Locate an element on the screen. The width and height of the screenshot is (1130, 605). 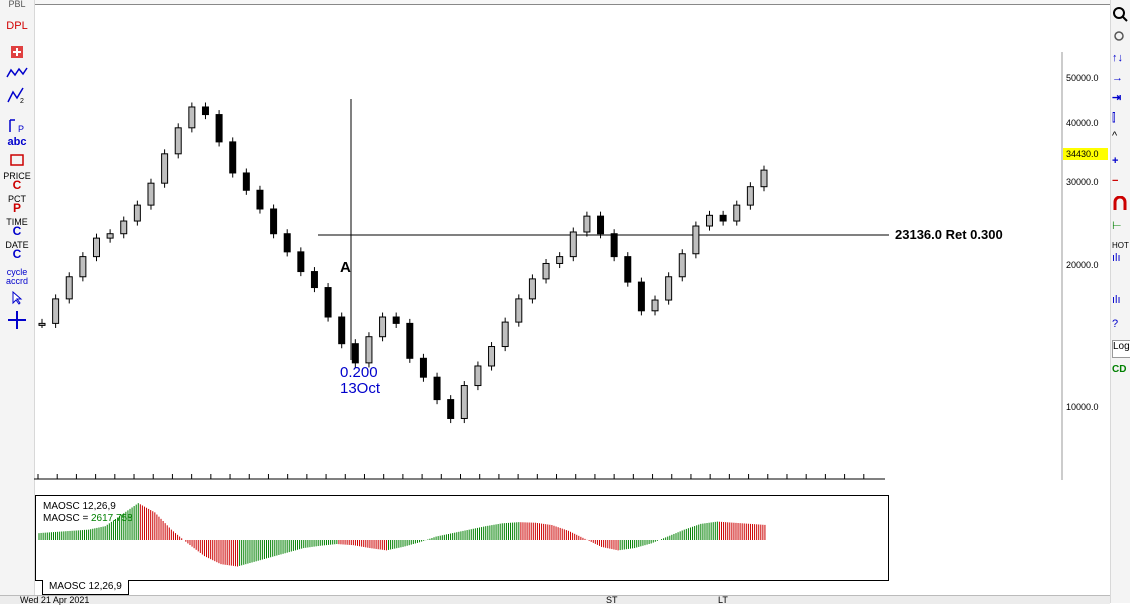
magnet-icon is located at coordinates (1121, 205).